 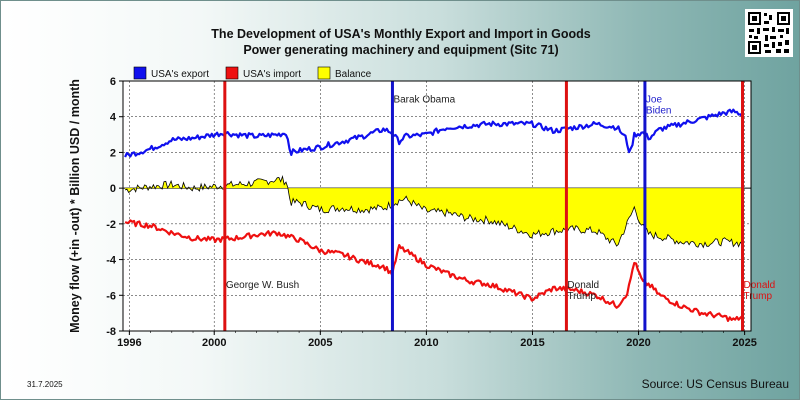 I want to click on y-tick-label: 6, so click(x=113, y=82).